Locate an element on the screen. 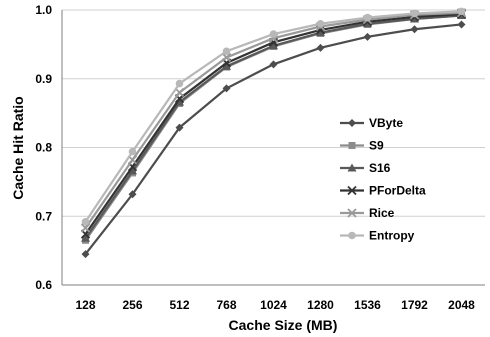  x-tick-label: 128 is located at coordinates (85, 305).